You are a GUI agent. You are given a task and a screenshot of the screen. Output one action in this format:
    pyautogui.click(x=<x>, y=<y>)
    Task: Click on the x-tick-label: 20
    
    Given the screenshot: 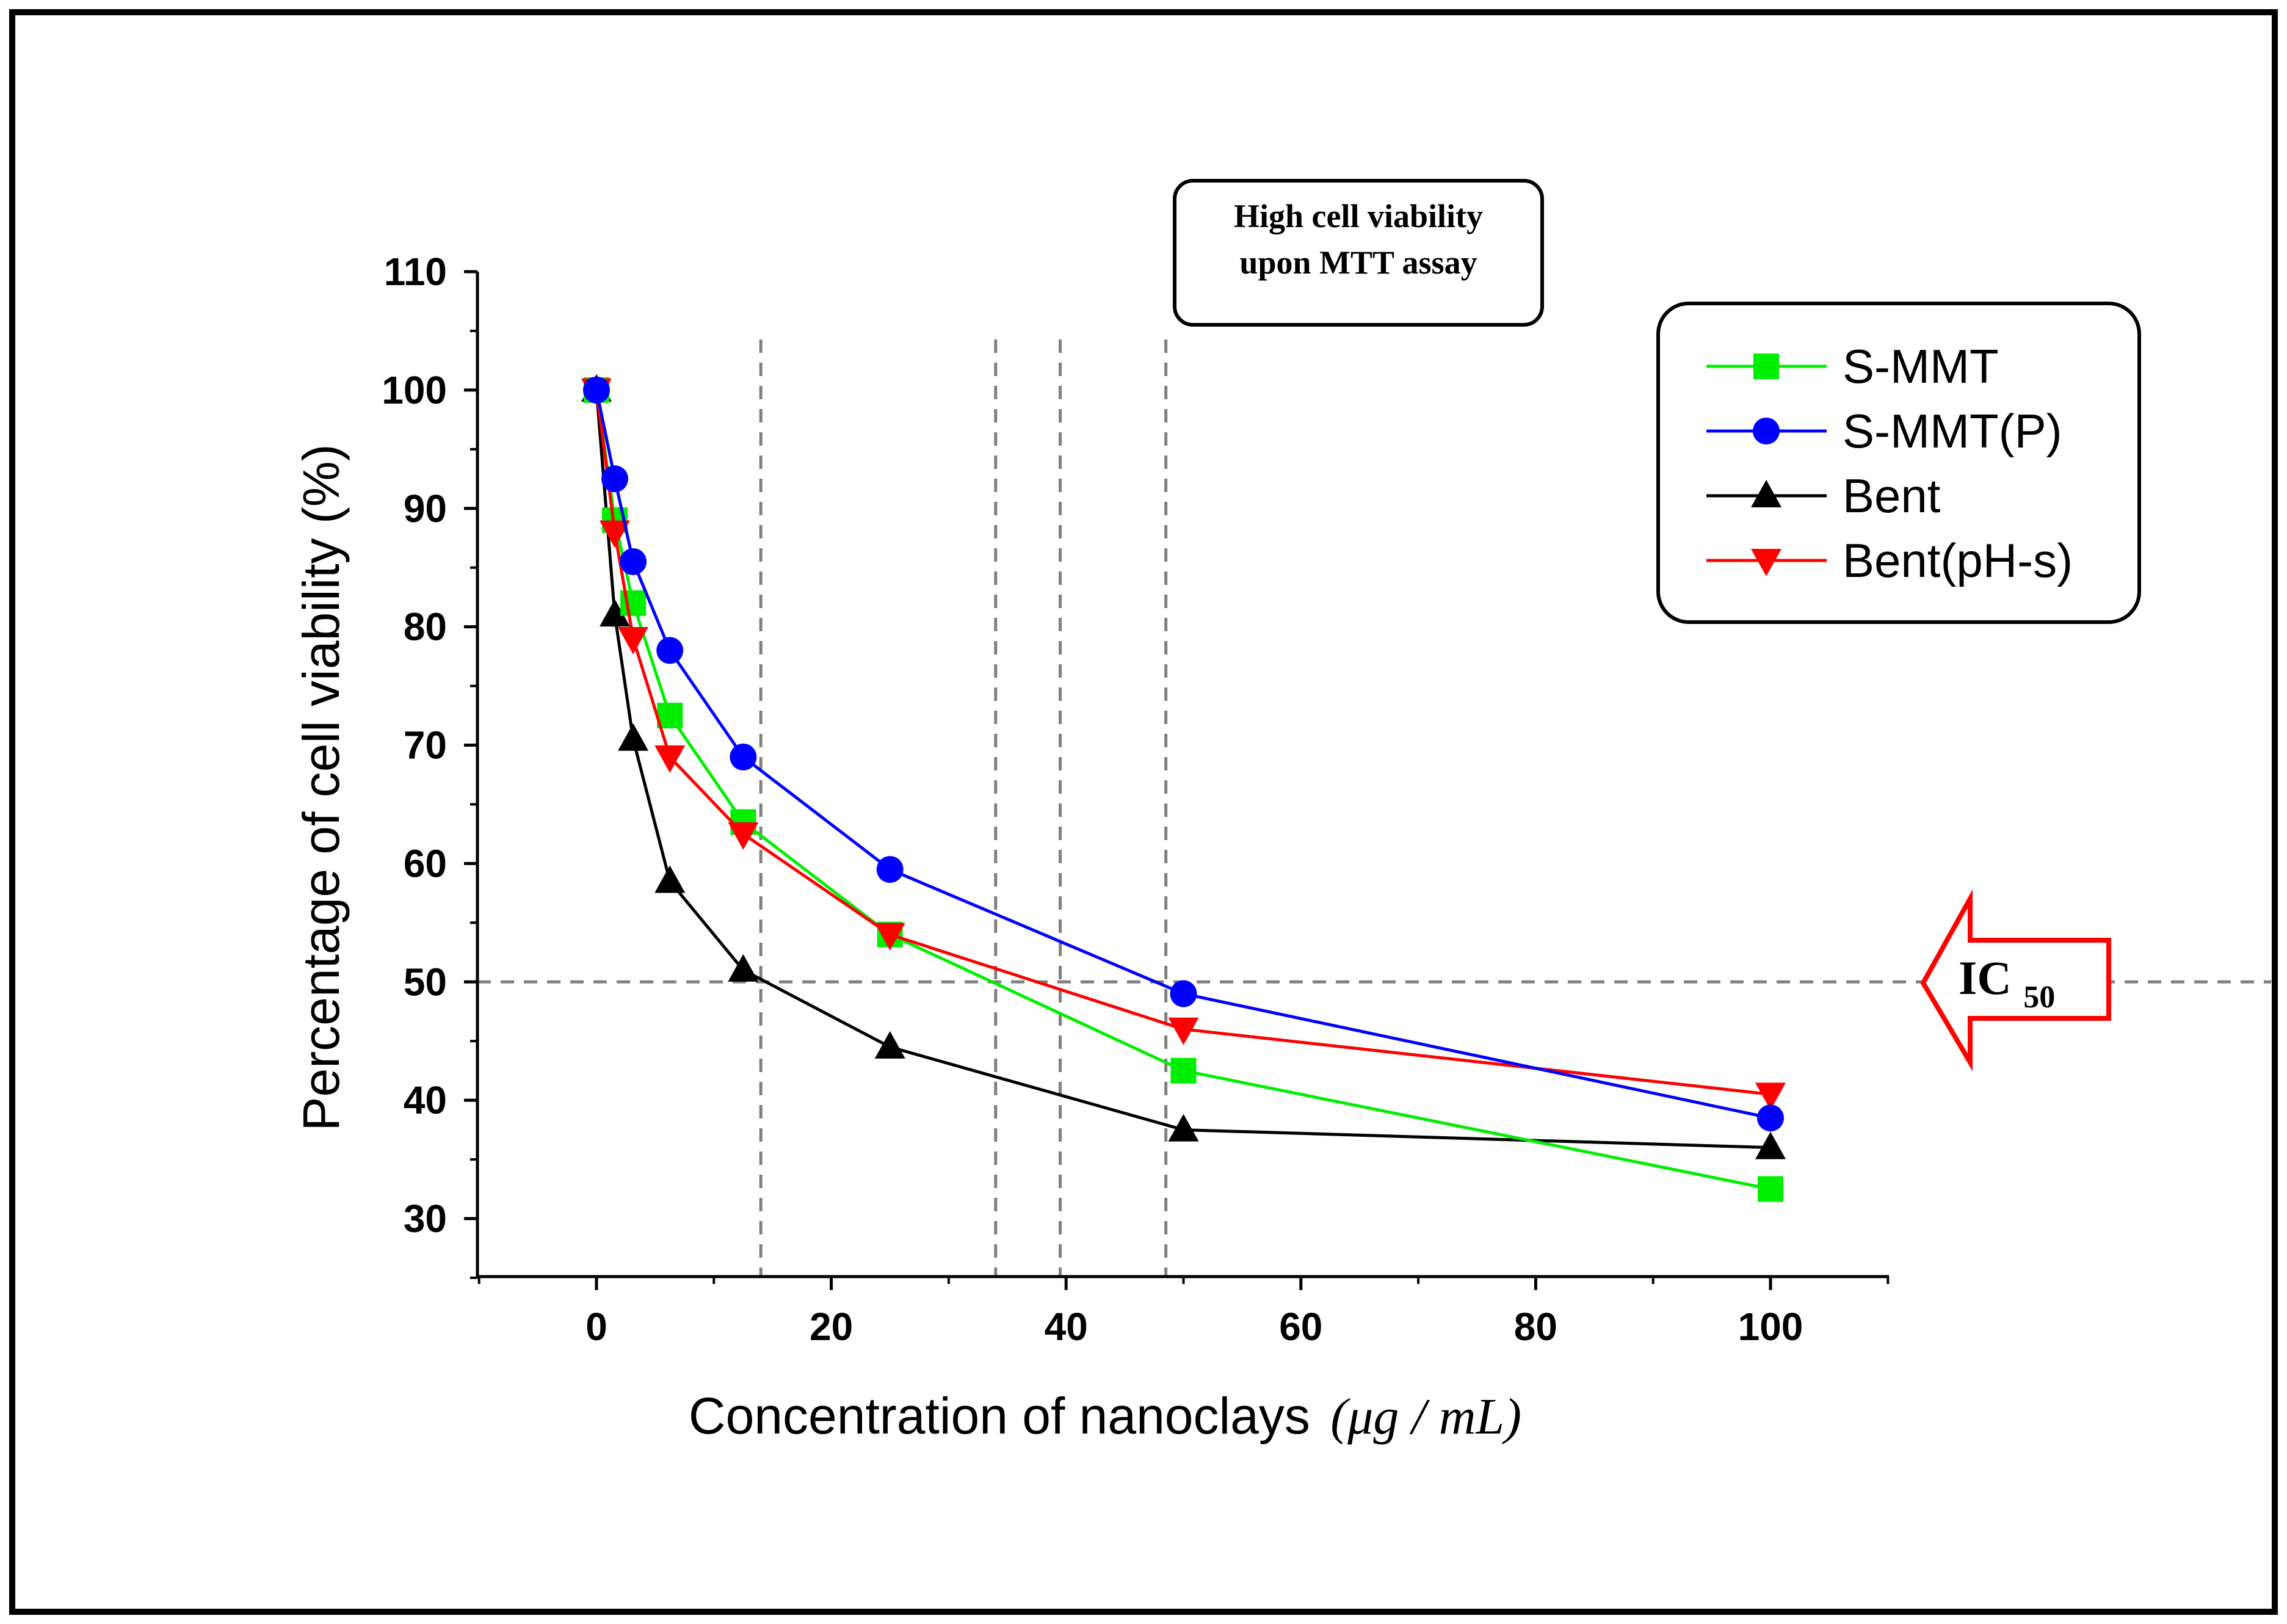 What is the action you would take?
    pyautogui.click(x=832, y=1327)
    